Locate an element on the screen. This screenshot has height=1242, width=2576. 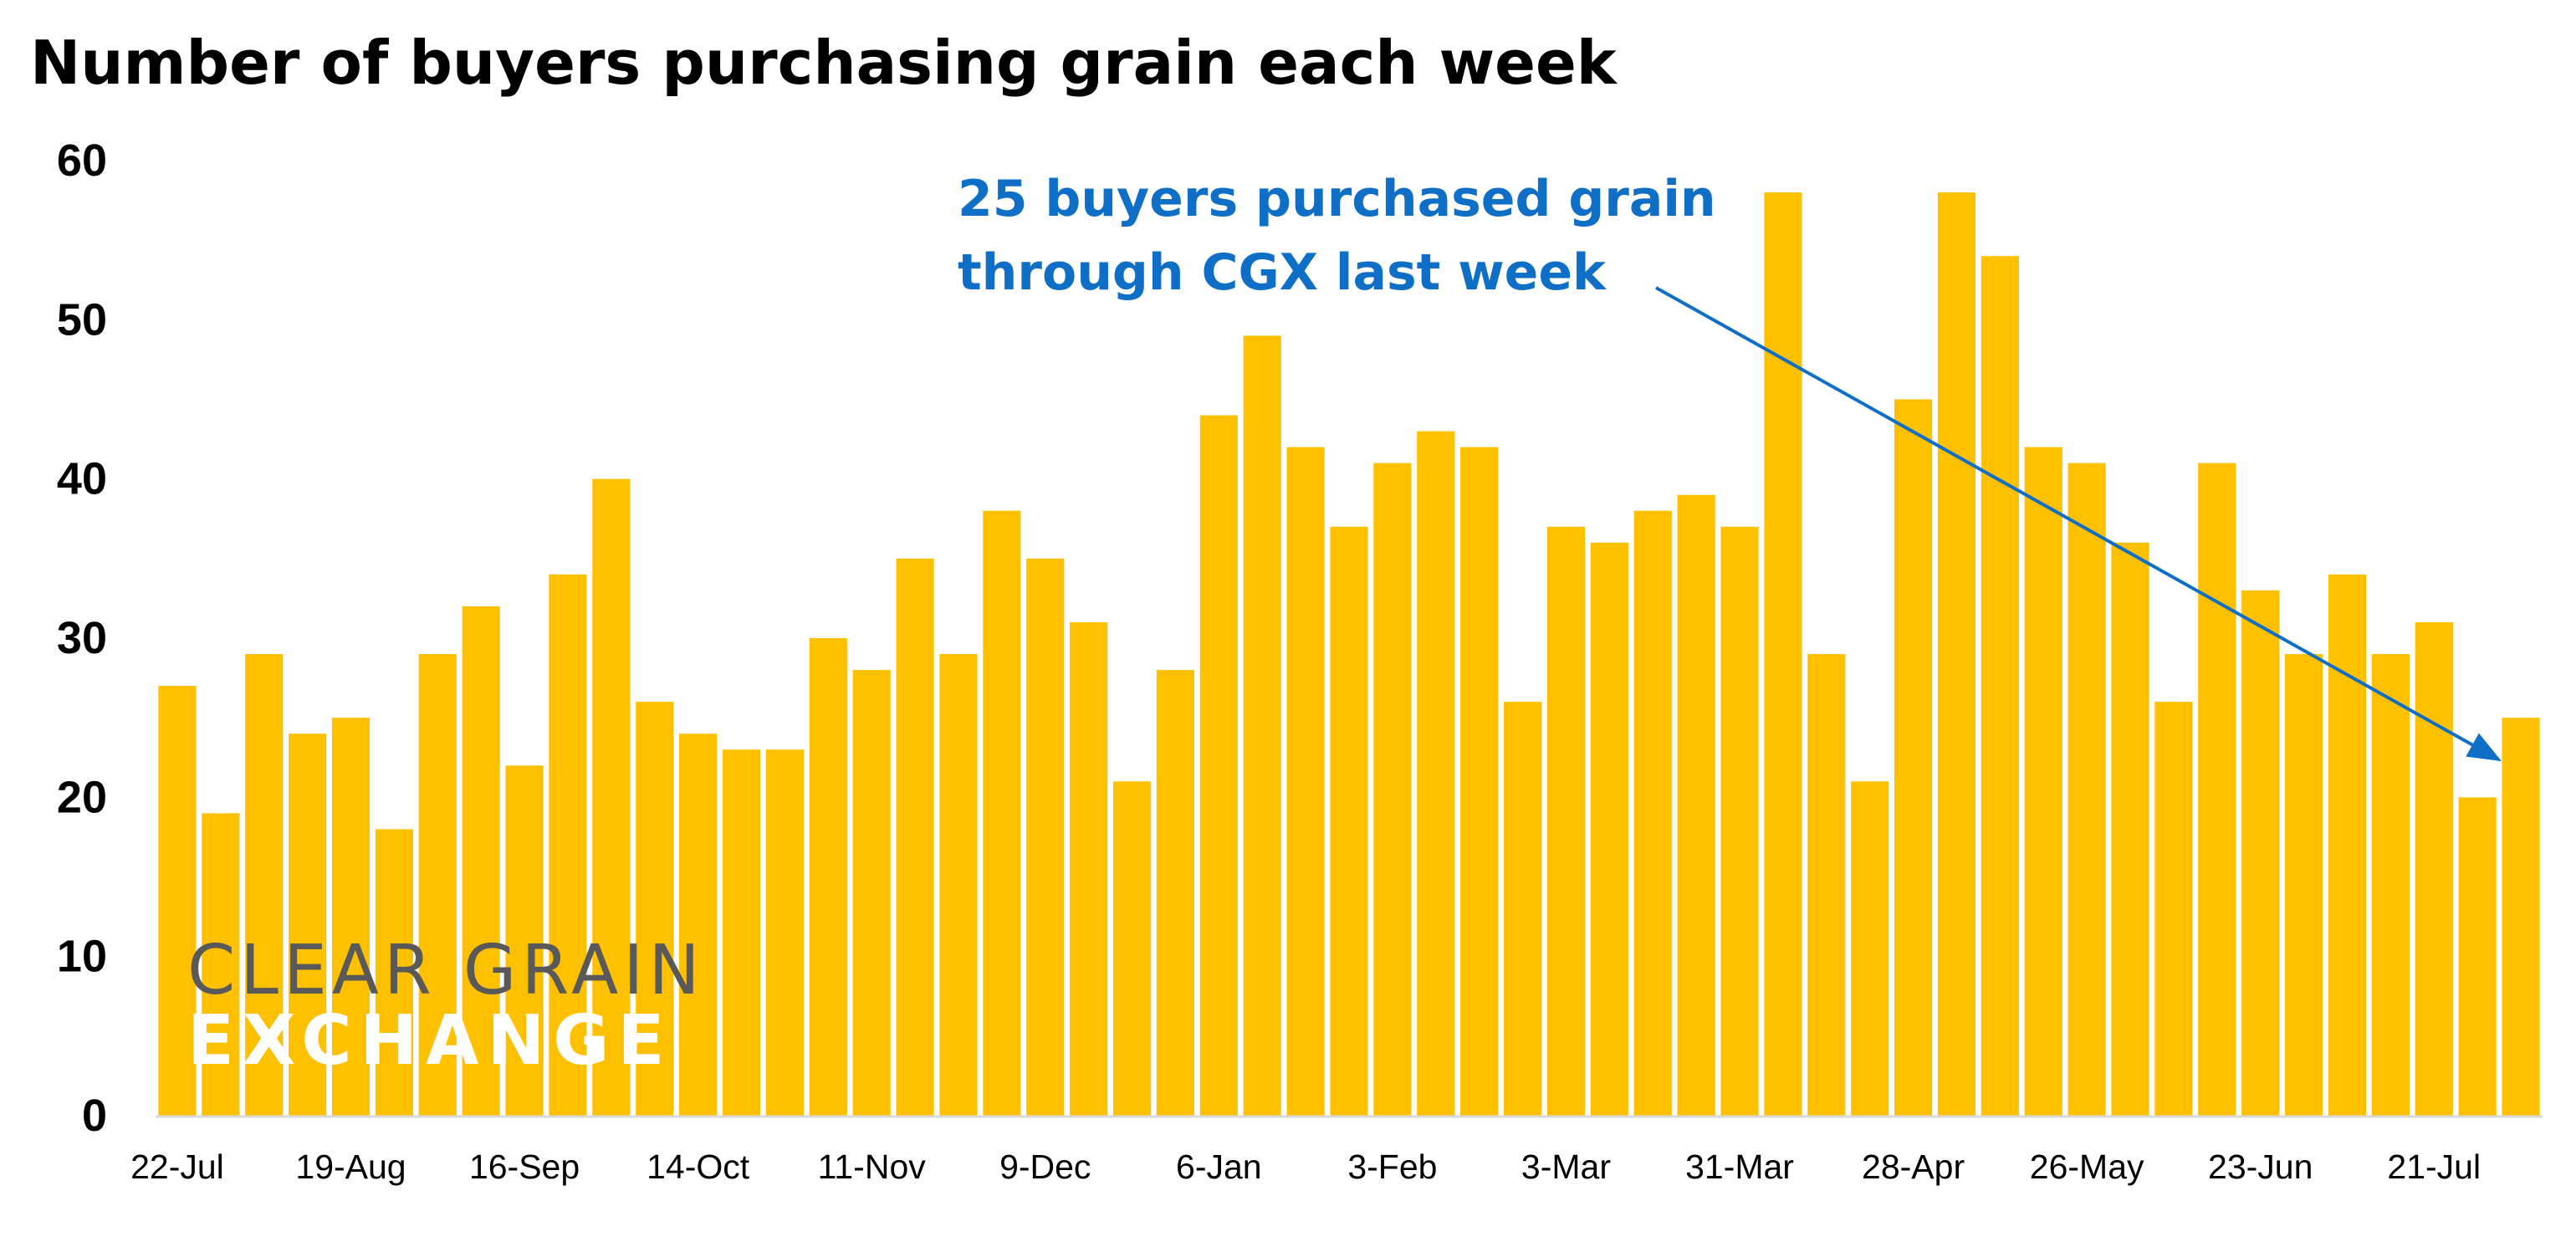
logo-text-clear-grain: CLEAR GRAIN is located at coordinates (446, 970).